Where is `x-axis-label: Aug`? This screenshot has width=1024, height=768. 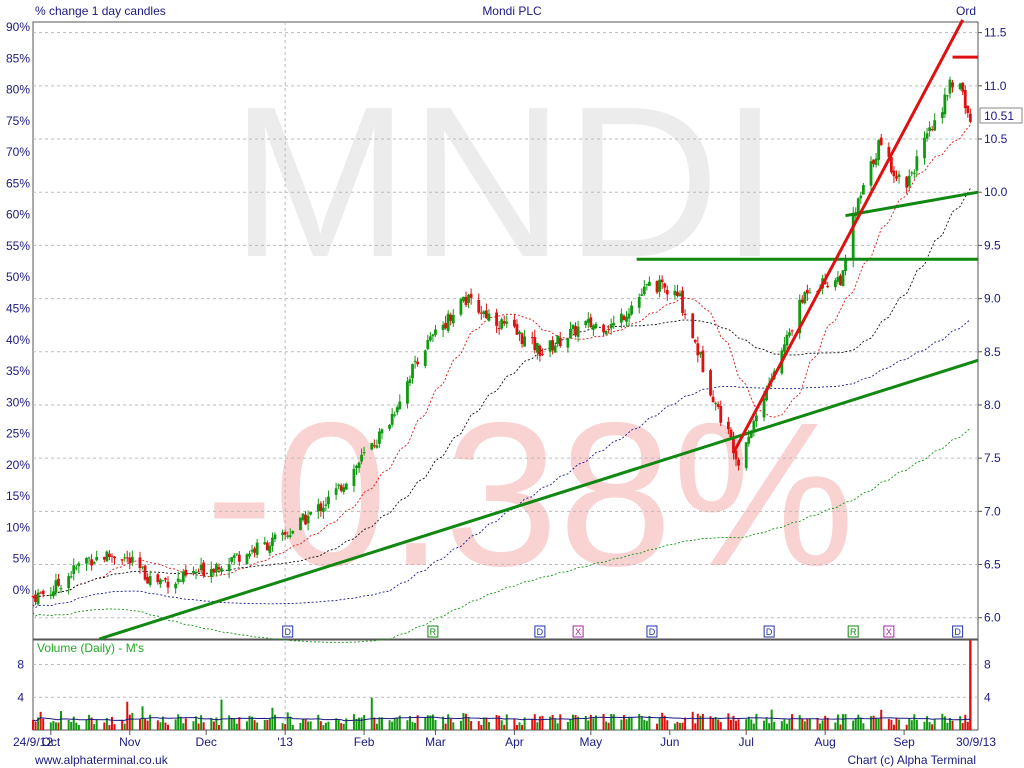 x-axis-label: Aug is located at coordinates (824, 742).